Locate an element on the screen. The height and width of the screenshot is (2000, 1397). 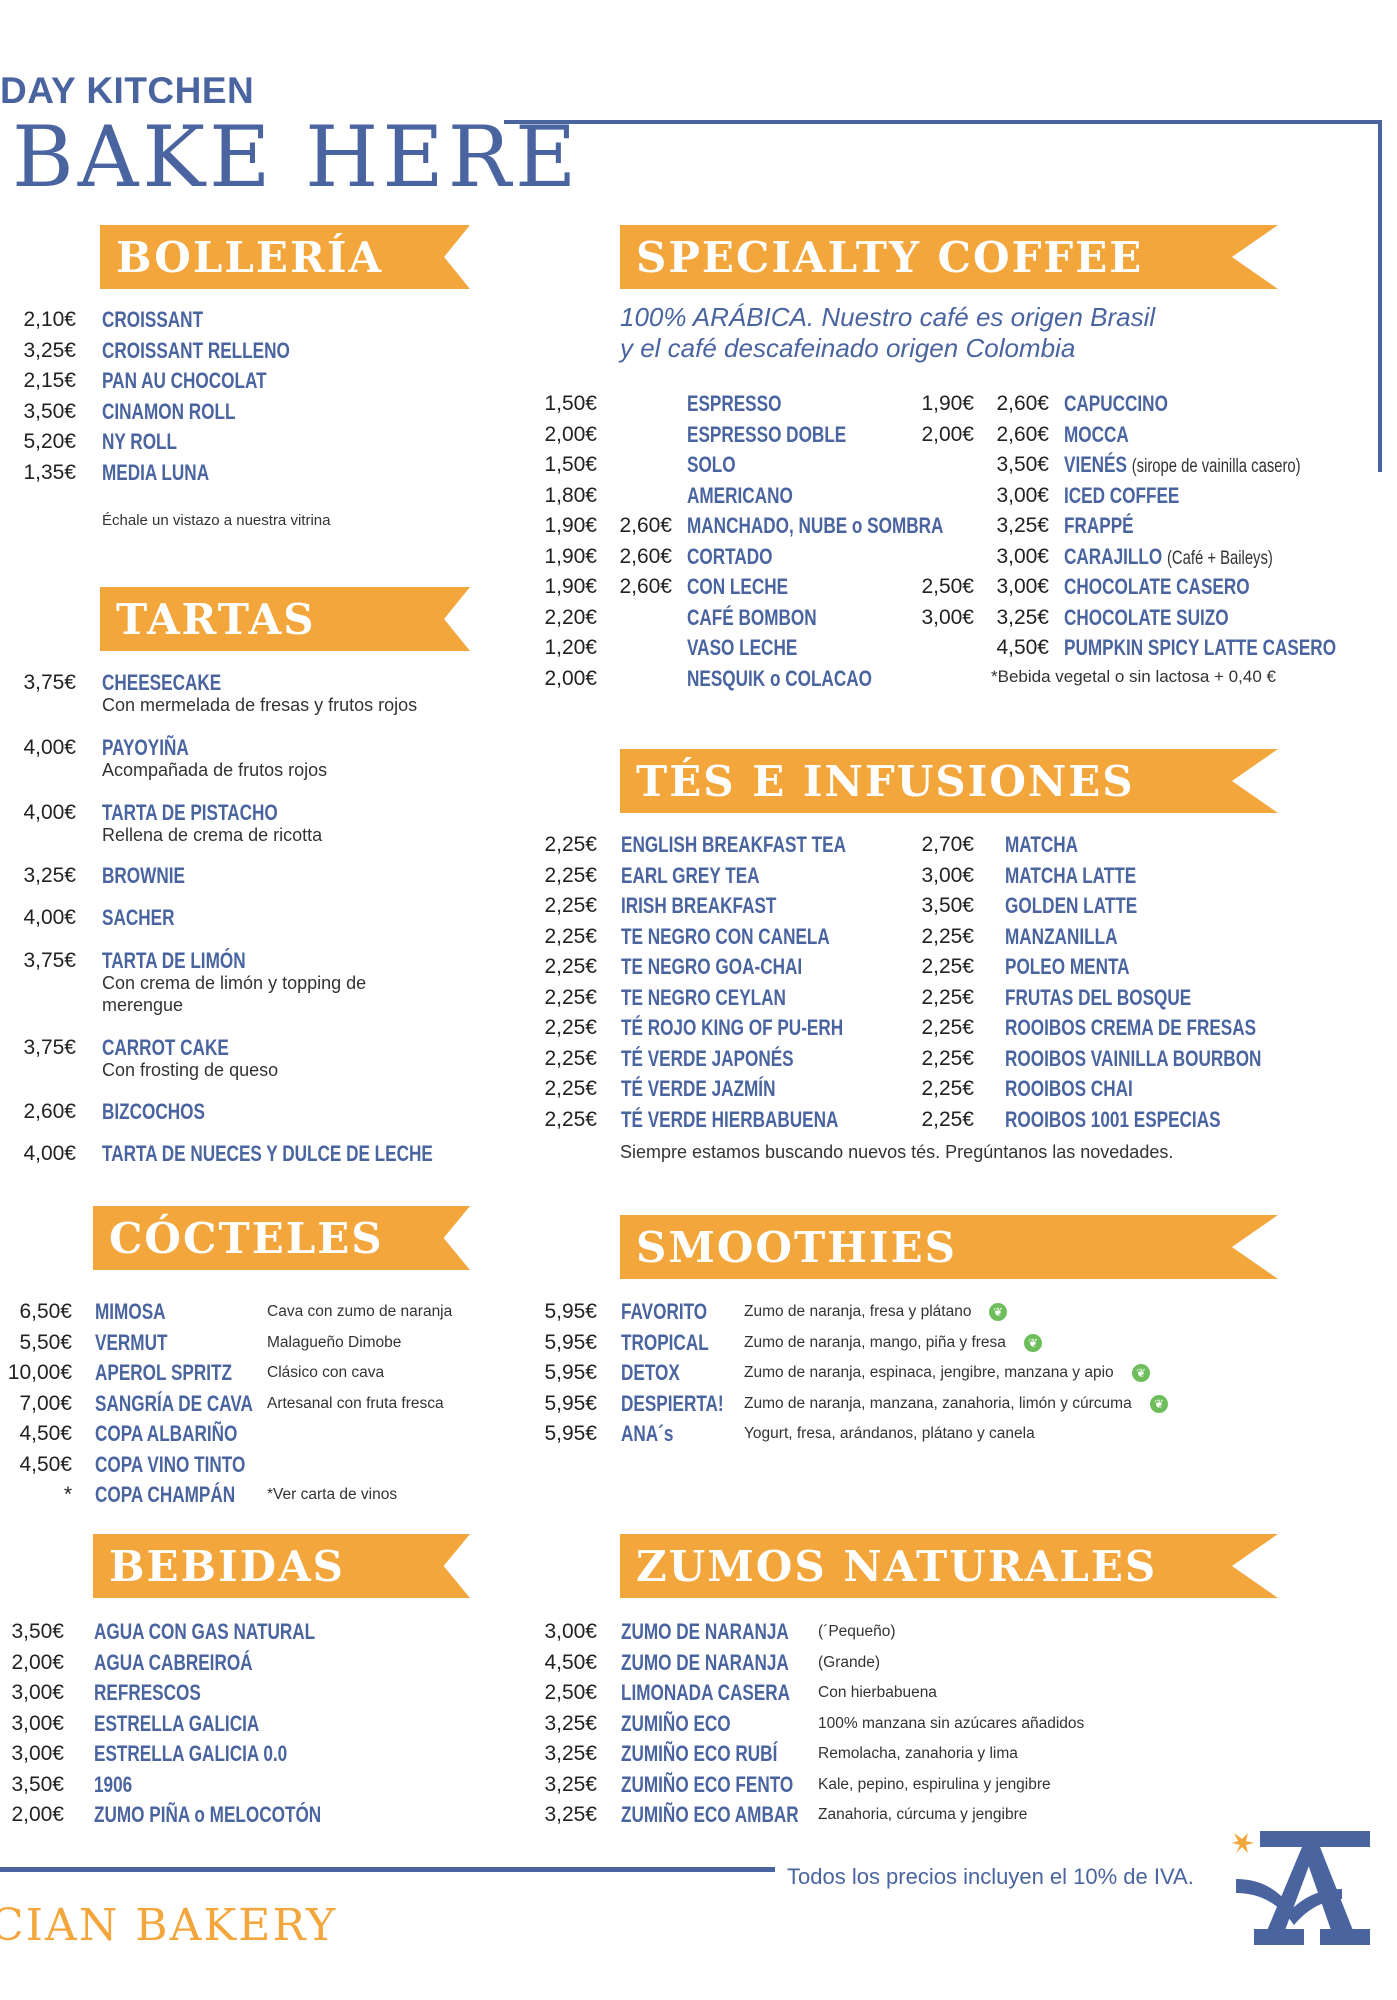
item-name-text: CARAJILLO is located at coordinates (1113, 556).